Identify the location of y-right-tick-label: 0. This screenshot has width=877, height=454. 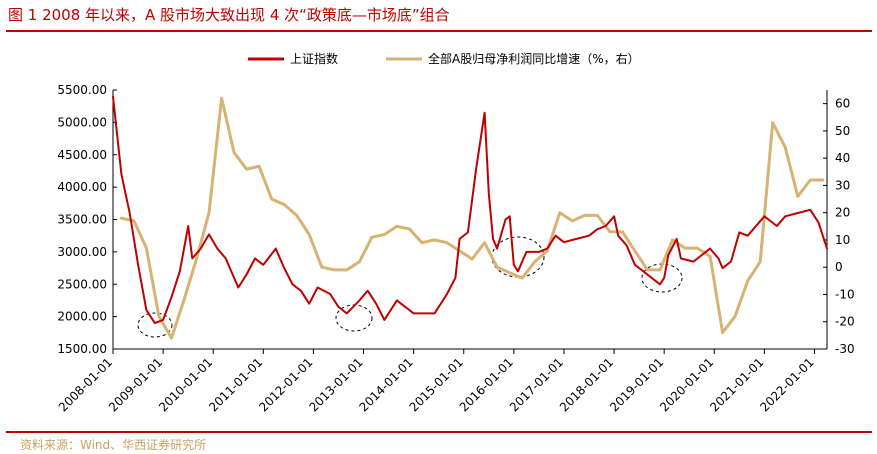
(839, 267).